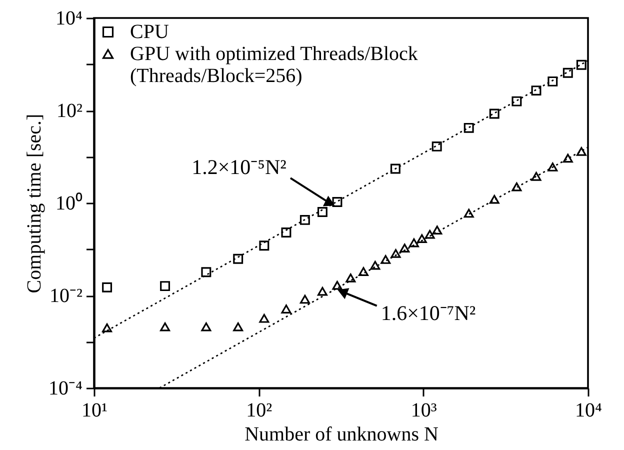 The width and height of the screenshot is (624, 450). I want to click on annotation: 1.6×10⁻⁷N², so click(428, 312).